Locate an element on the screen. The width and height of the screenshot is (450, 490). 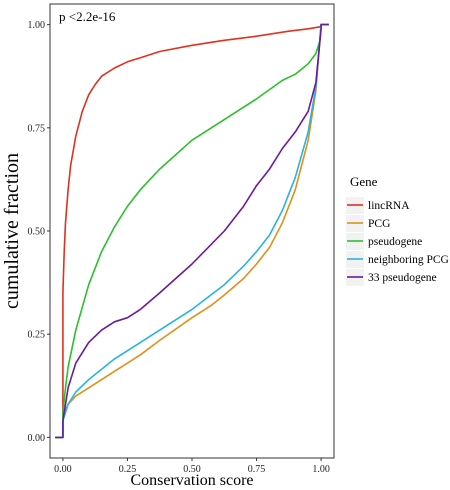
legend-label: neighboring PCG is located at coordinates (408, 260).